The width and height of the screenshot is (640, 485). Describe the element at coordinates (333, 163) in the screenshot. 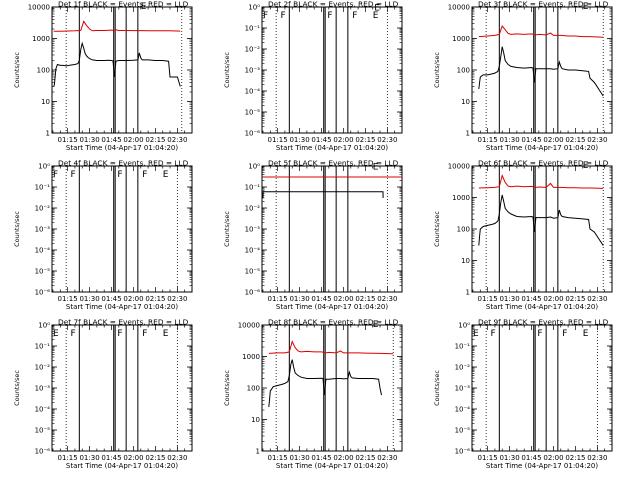

I see `panel-title: Det 5f BLACK = Events, RED = LLD` at that location.